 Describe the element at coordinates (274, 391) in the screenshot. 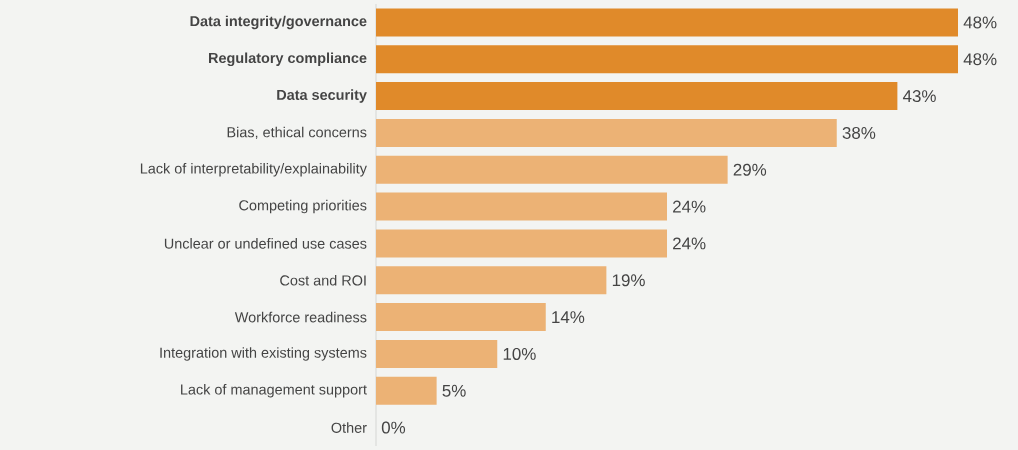

I see `y-tick-label: Lack of management support` at that location.